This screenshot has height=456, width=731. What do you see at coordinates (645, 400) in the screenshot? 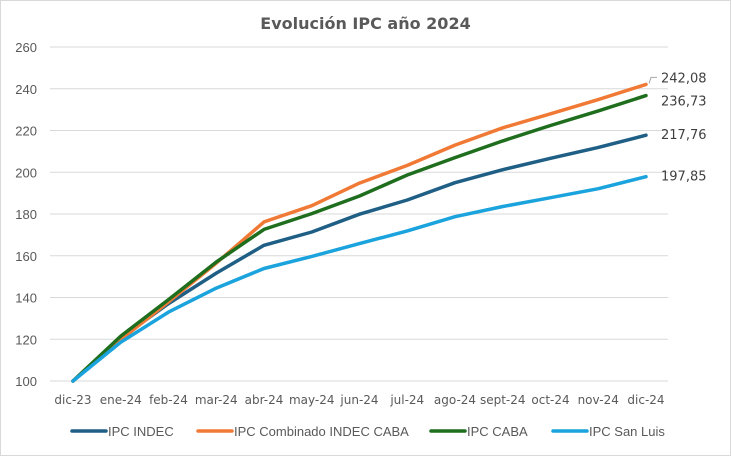
I see `x-tick-label: dic-24` at bounding box center [645, 400].